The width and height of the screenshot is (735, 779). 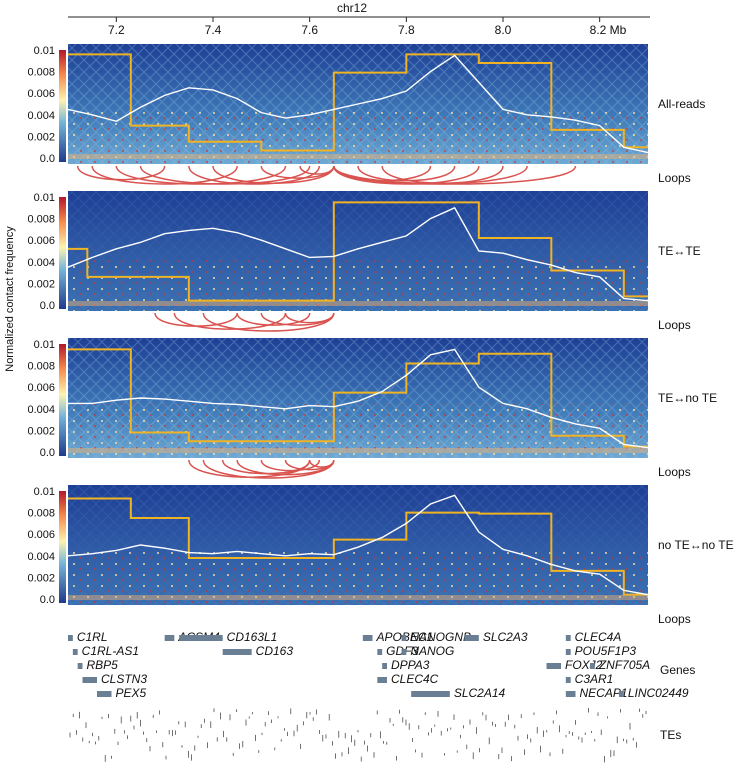 I want to click on gene-label: CLEC4A, so click(x=598, y=637).